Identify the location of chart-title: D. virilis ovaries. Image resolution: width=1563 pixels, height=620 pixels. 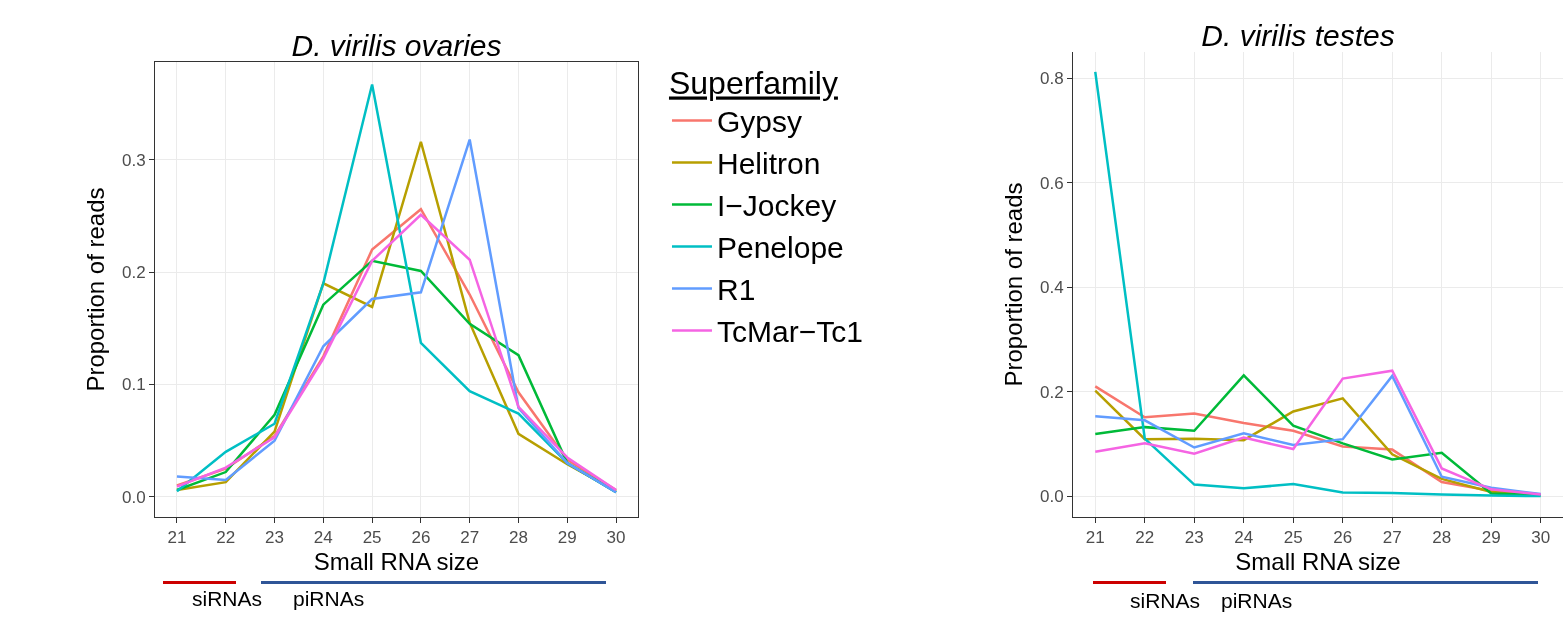
(396, 45).